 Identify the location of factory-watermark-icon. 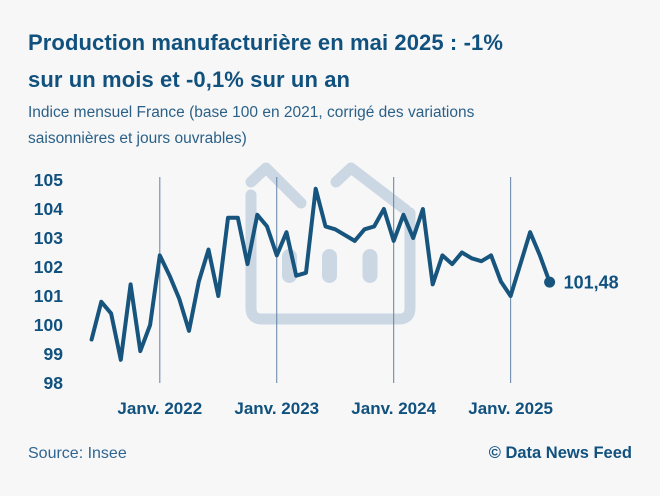
(330, 243).